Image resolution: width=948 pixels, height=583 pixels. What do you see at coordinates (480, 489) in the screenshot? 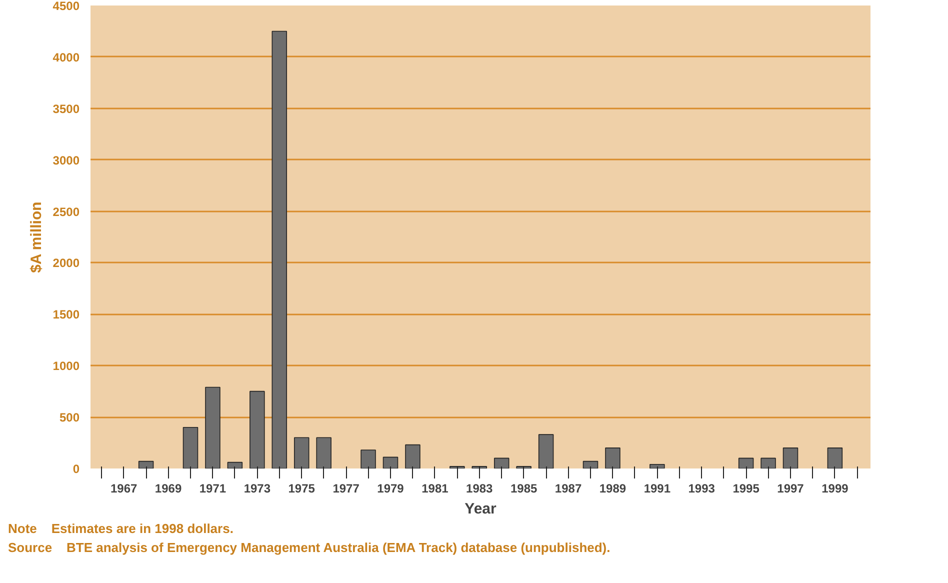
I see `x-tick-label: 1983` at bounding box center [480, 489].